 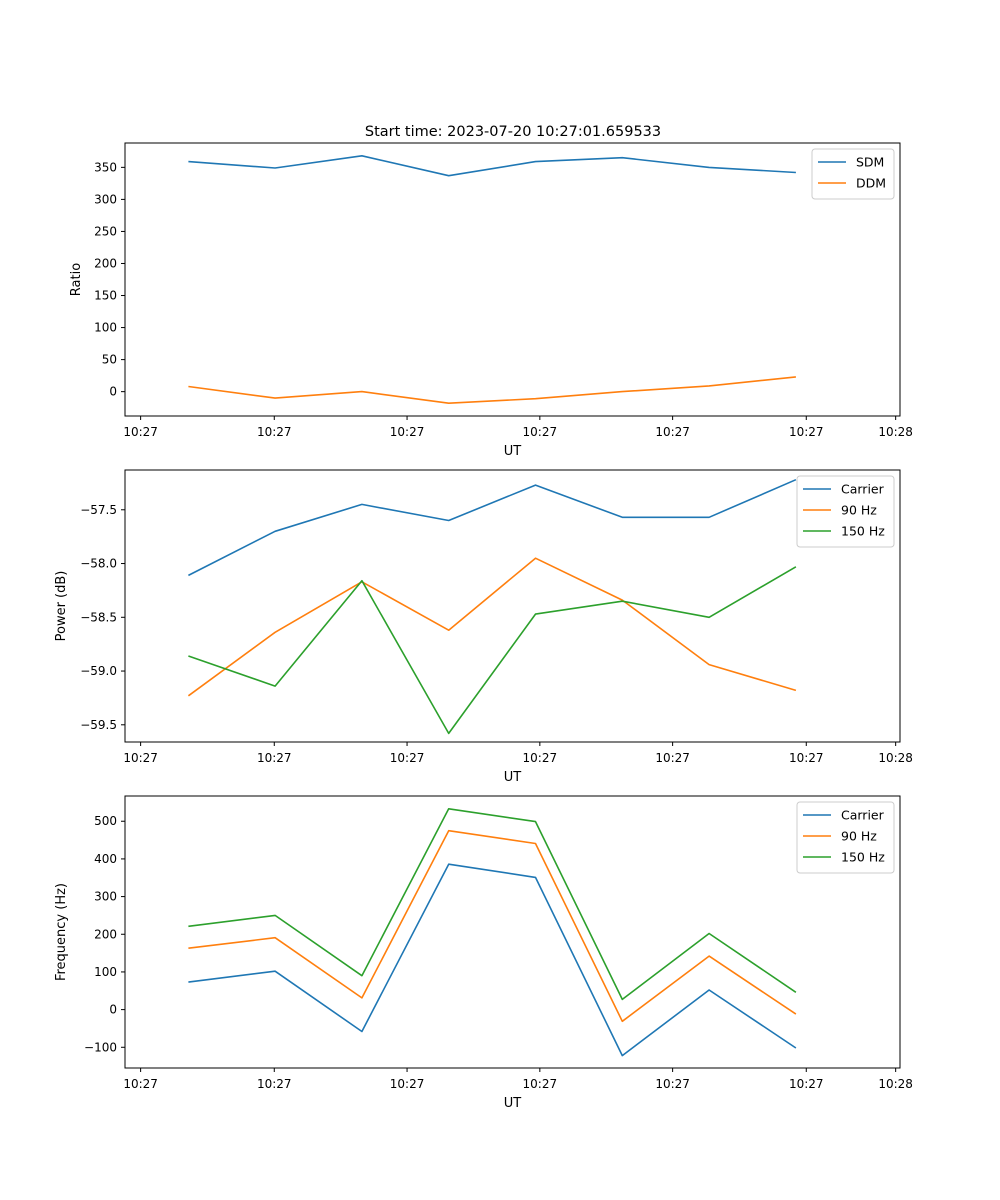 What do you see at coordinates (492, 390) in the screenshot?
I see `series-line-ddm` at bounding box center [492, 390].